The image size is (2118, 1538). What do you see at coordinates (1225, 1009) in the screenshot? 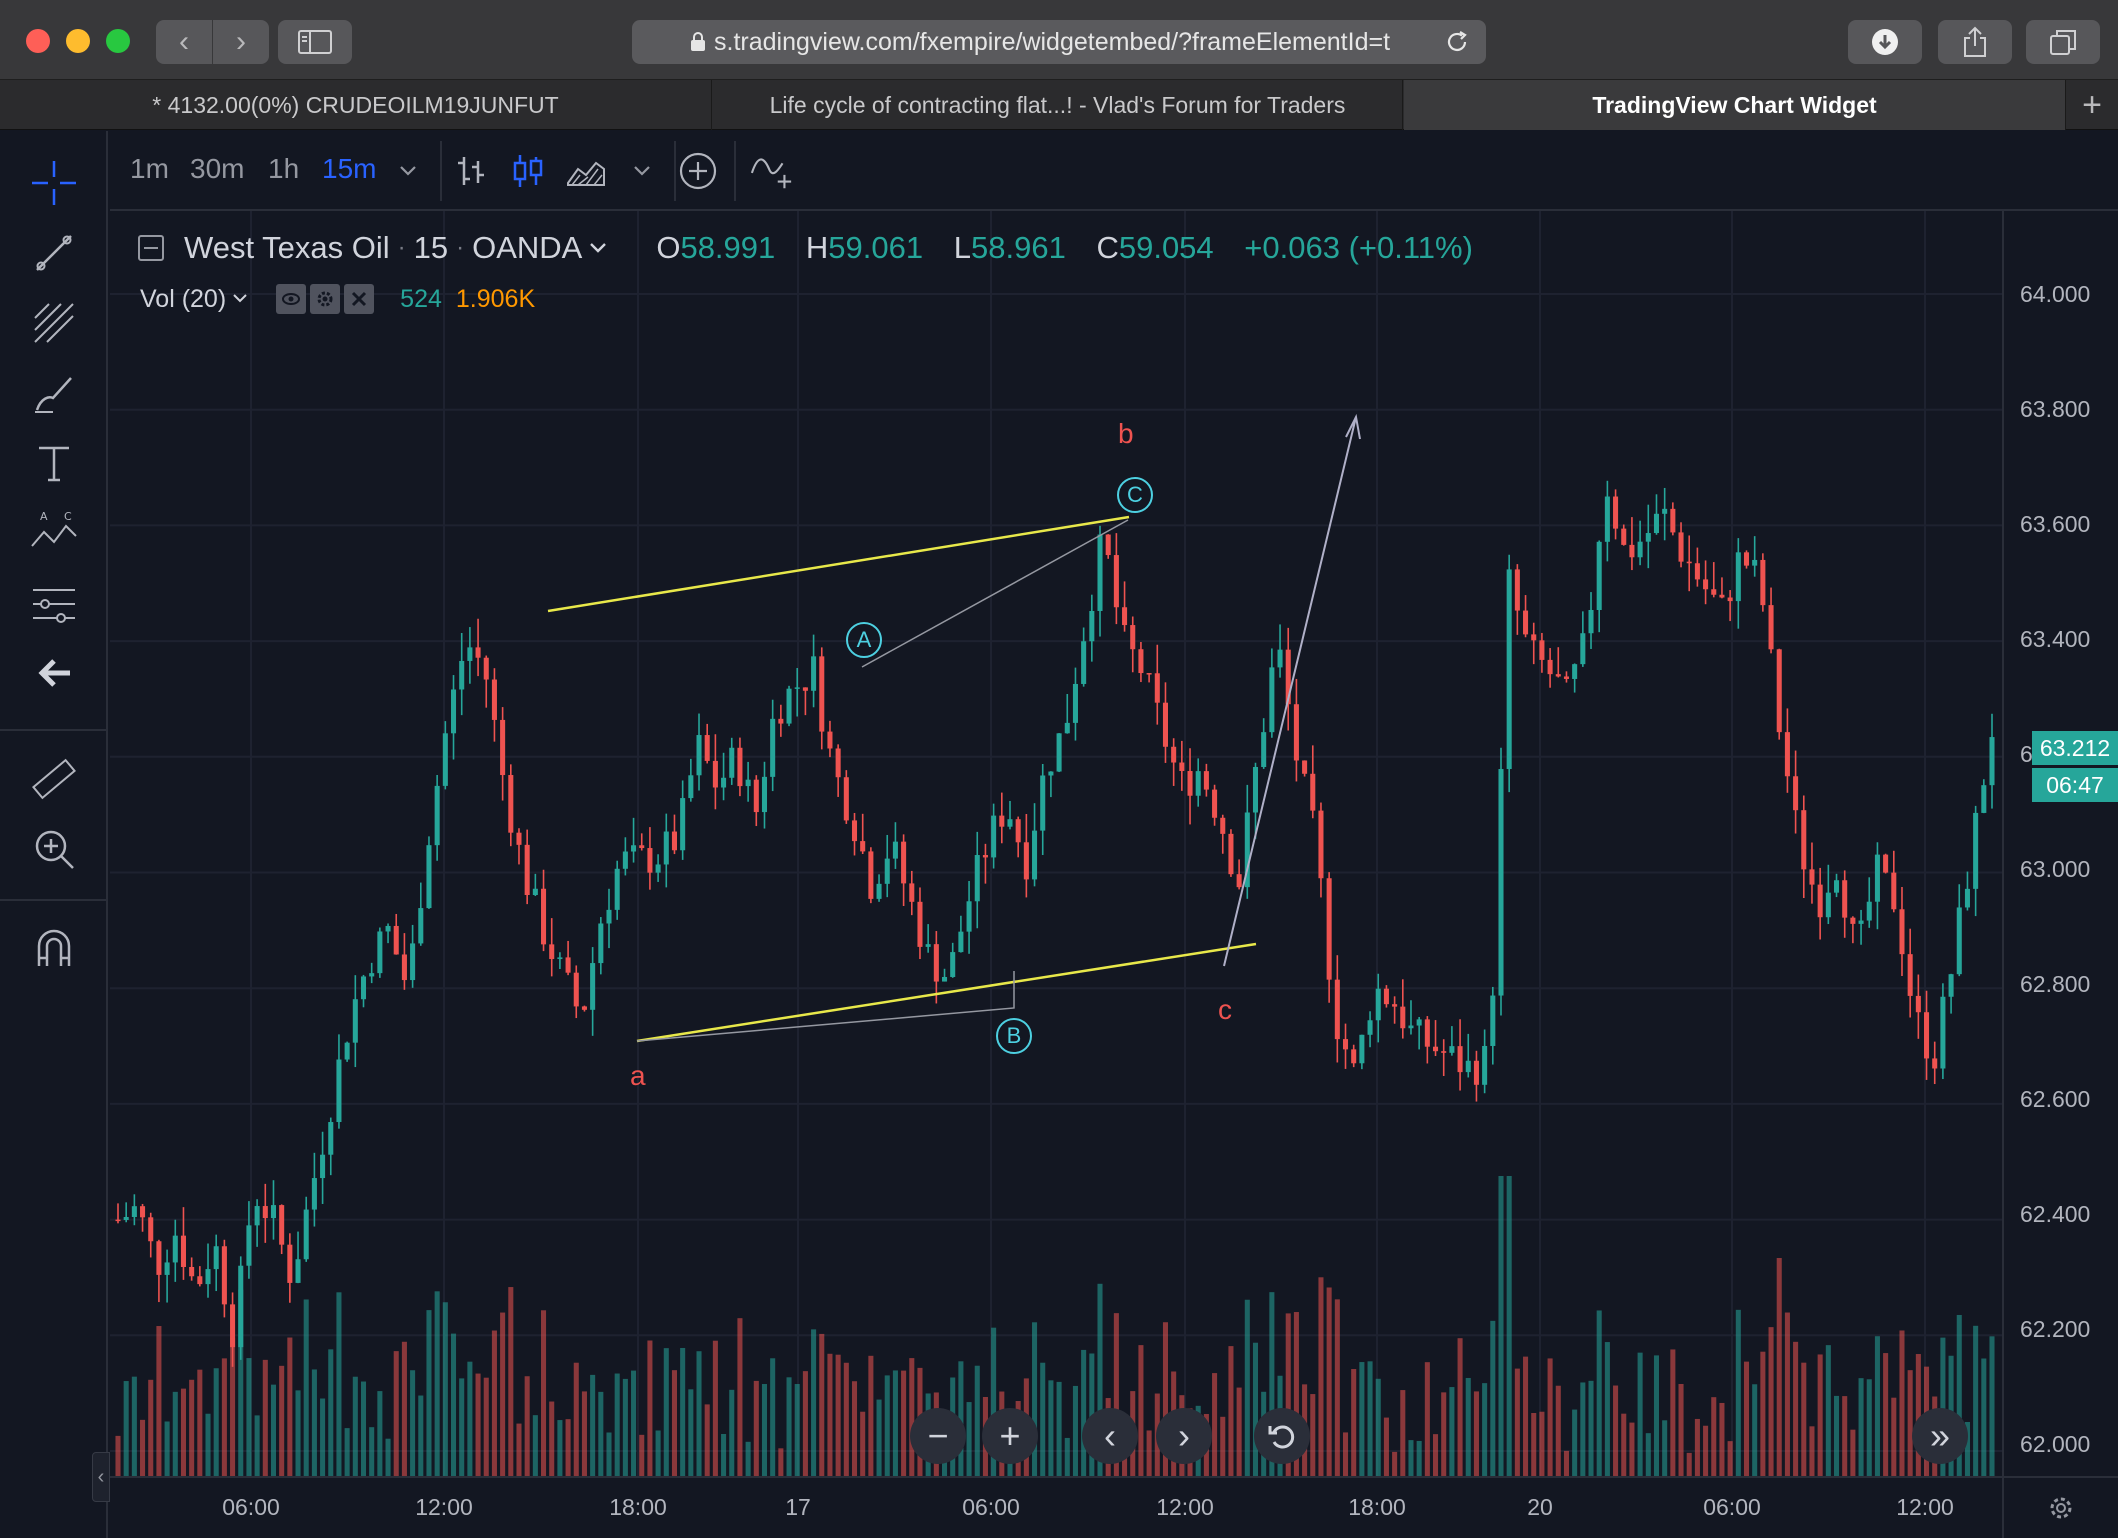
I see `wave-label-c: c` at bounding box center [1225, 1009].